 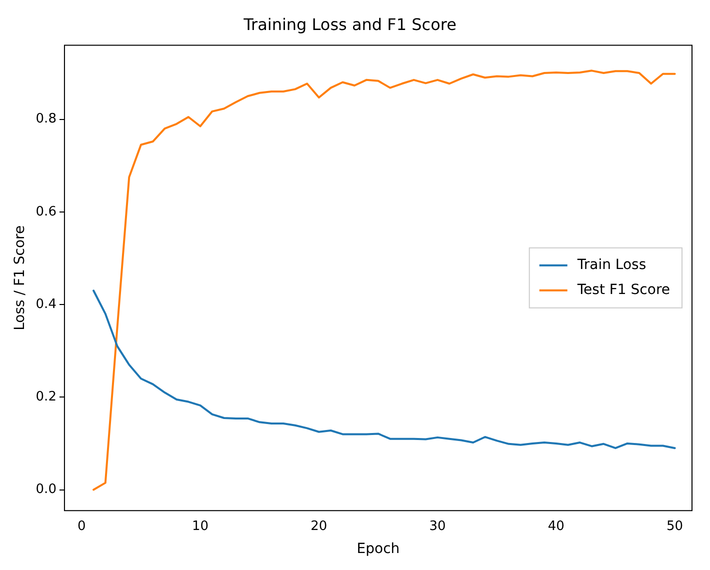 I want to click on y-tick-label: 0.6, so click(x=46, y=212).